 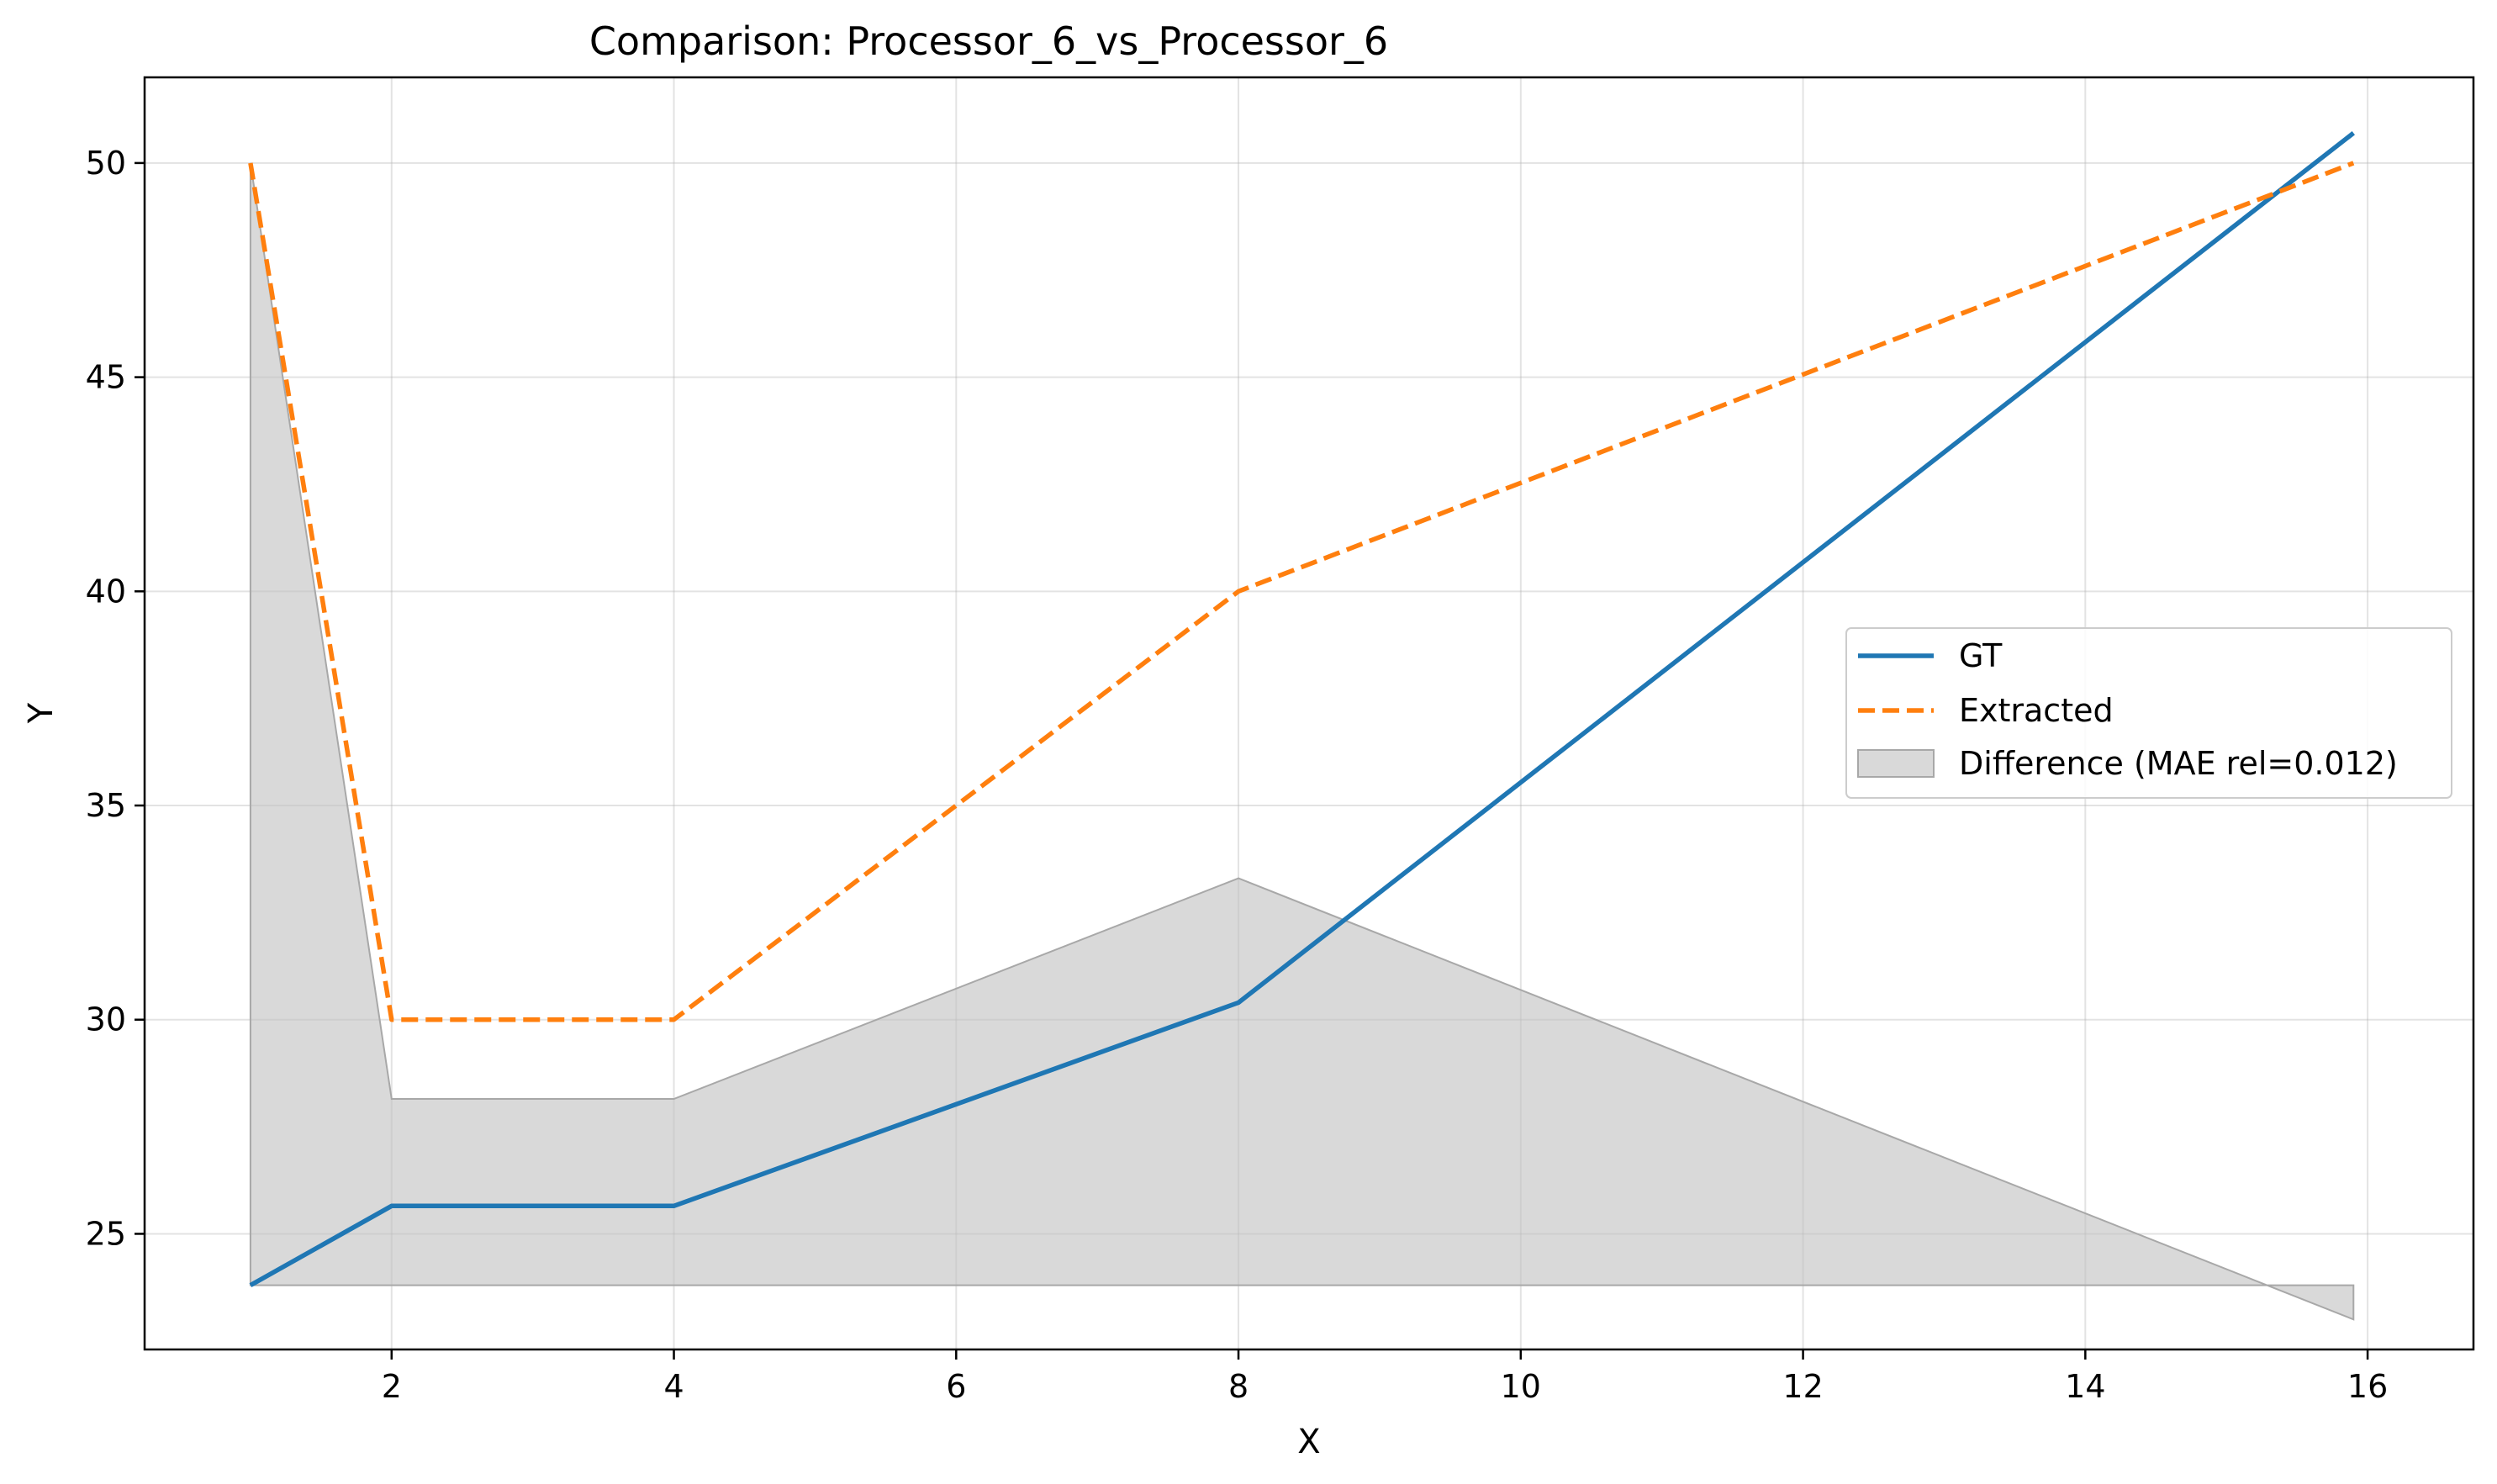 I want to click on y-tick-label: 40, so click(x=106, y=591).